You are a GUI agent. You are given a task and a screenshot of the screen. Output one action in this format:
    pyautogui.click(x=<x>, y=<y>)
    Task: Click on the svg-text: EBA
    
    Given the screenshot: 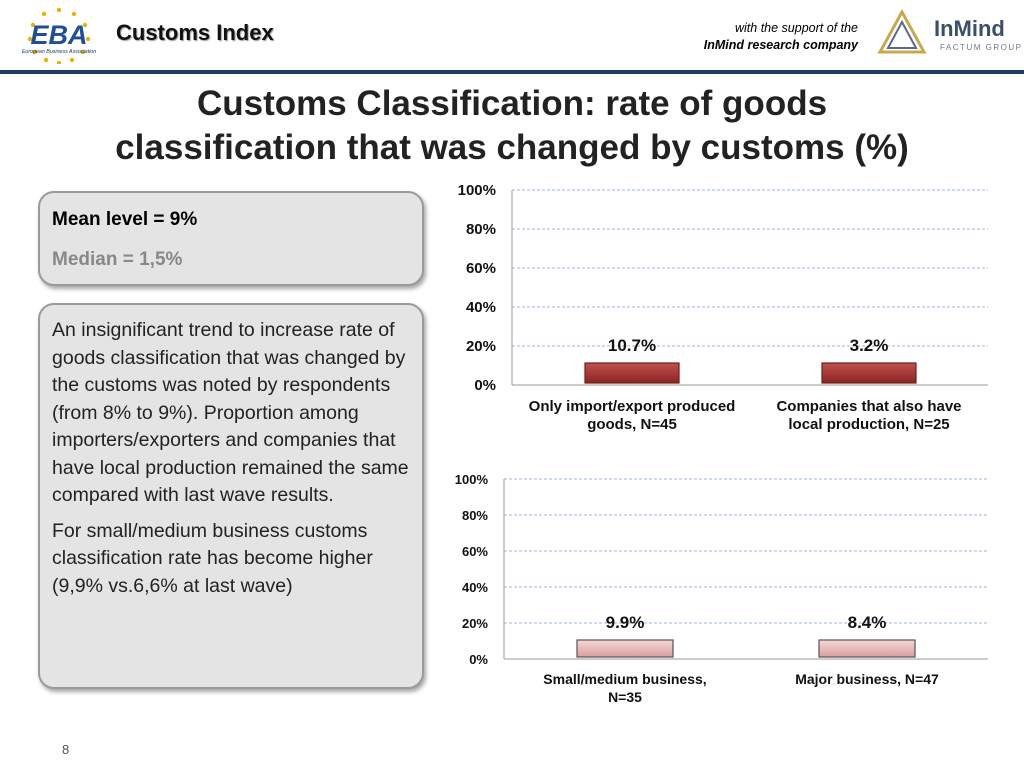 What is the action you would take?
    pyautogui.click(x=58, y=35)
    